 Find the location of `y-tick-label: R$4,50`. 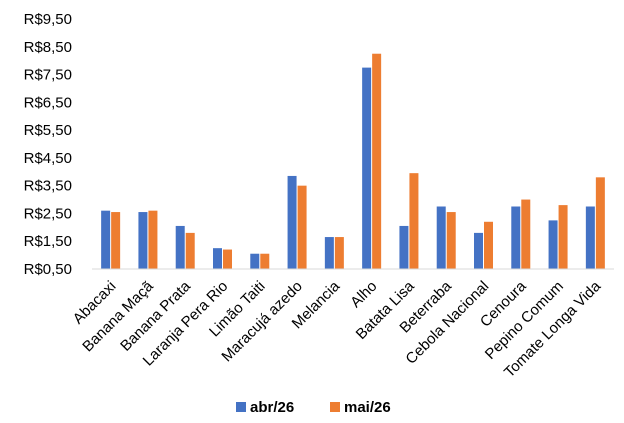

y-tick-label: R$4,50 is located at coordinates (48, 158).